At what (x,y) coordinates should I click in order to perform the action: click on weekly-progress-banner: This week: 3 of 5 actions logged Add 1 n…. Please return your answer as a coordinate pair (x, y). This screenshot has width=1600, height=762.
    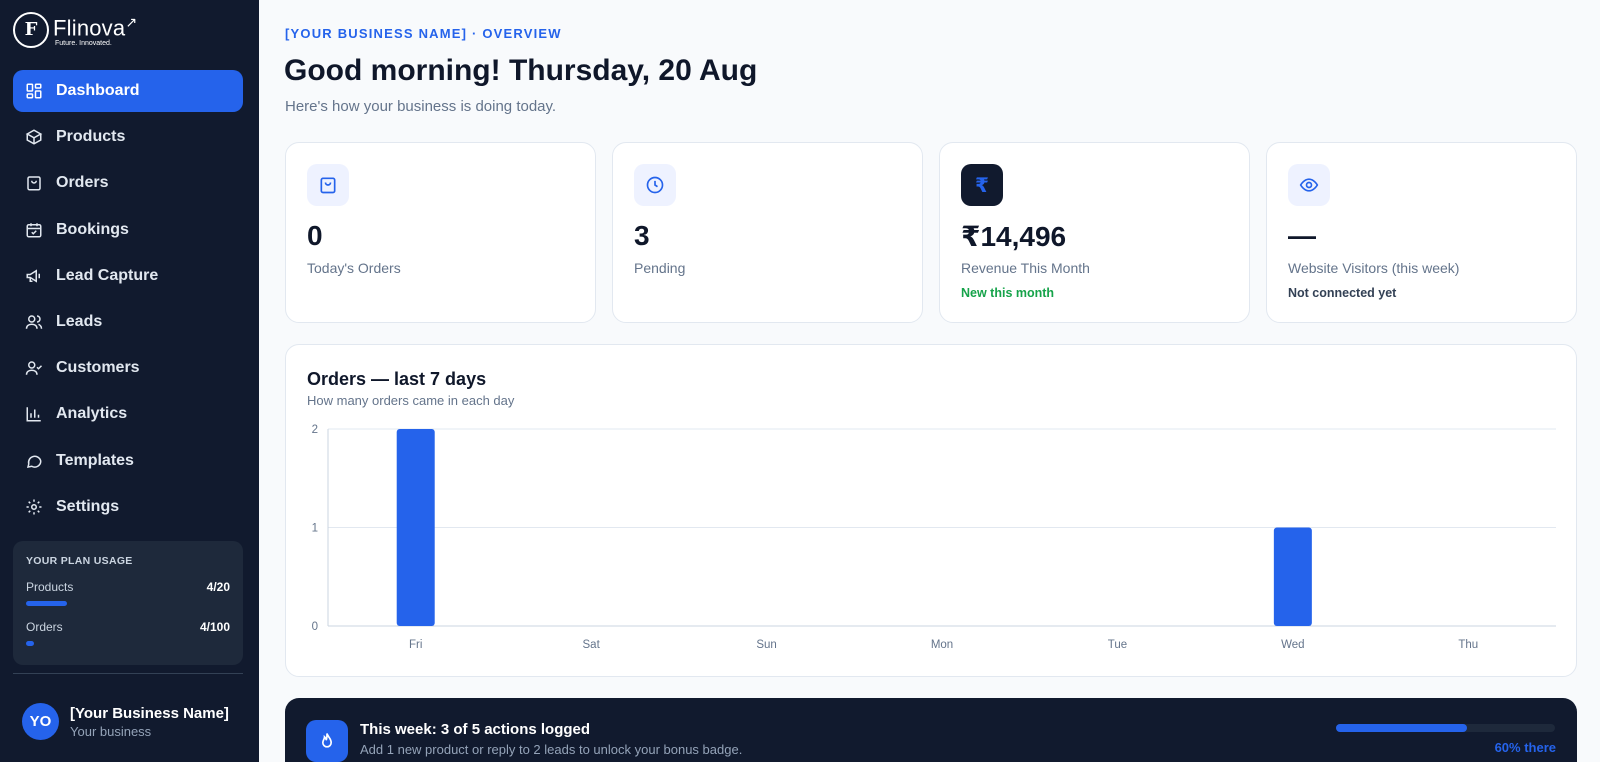
    Looking at the image, I should click on (931, 730).